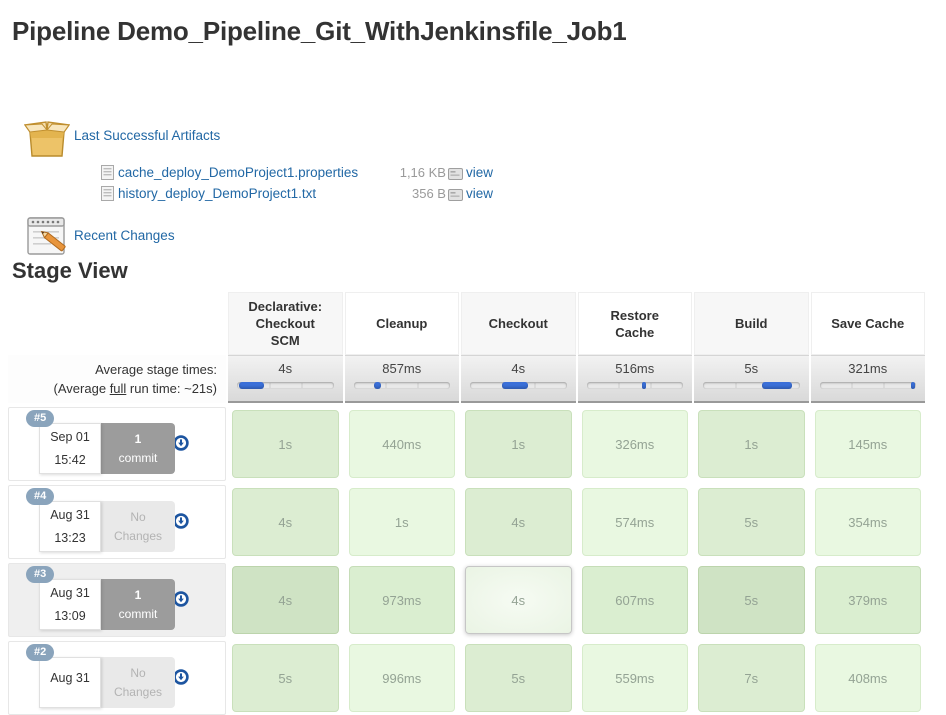 The image size is (946, 715). I want to click on average-stage-time-cell: 857ms, so click(401, 379).